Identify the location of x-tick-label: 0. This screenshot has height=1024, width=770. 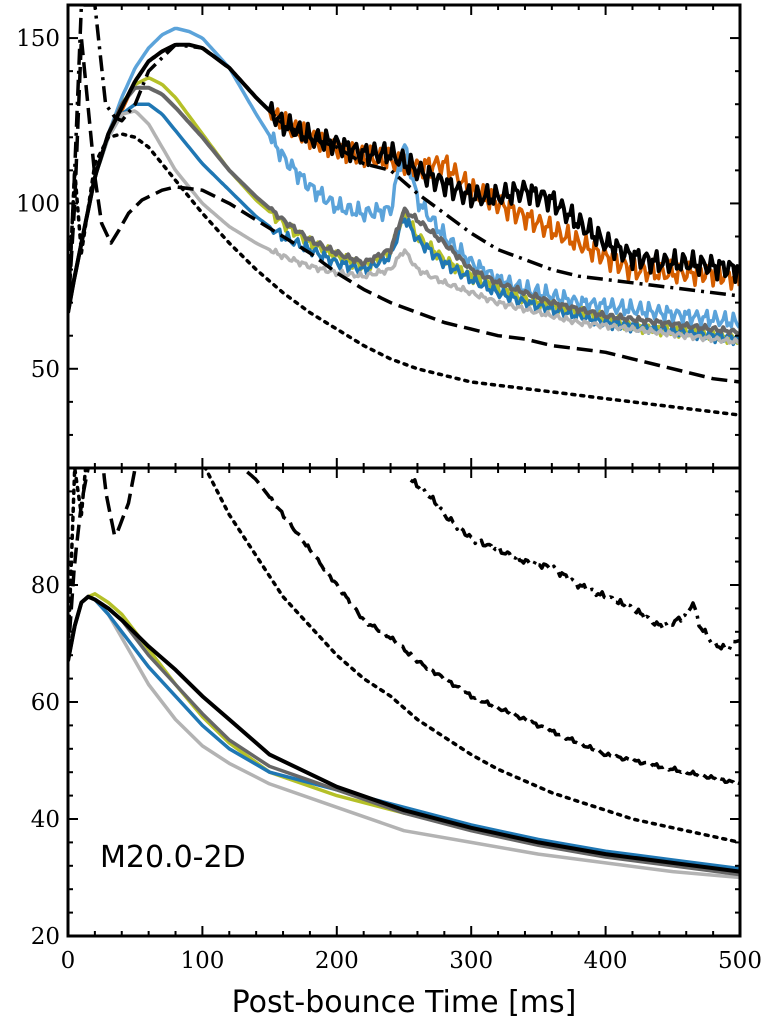
(68, 961).